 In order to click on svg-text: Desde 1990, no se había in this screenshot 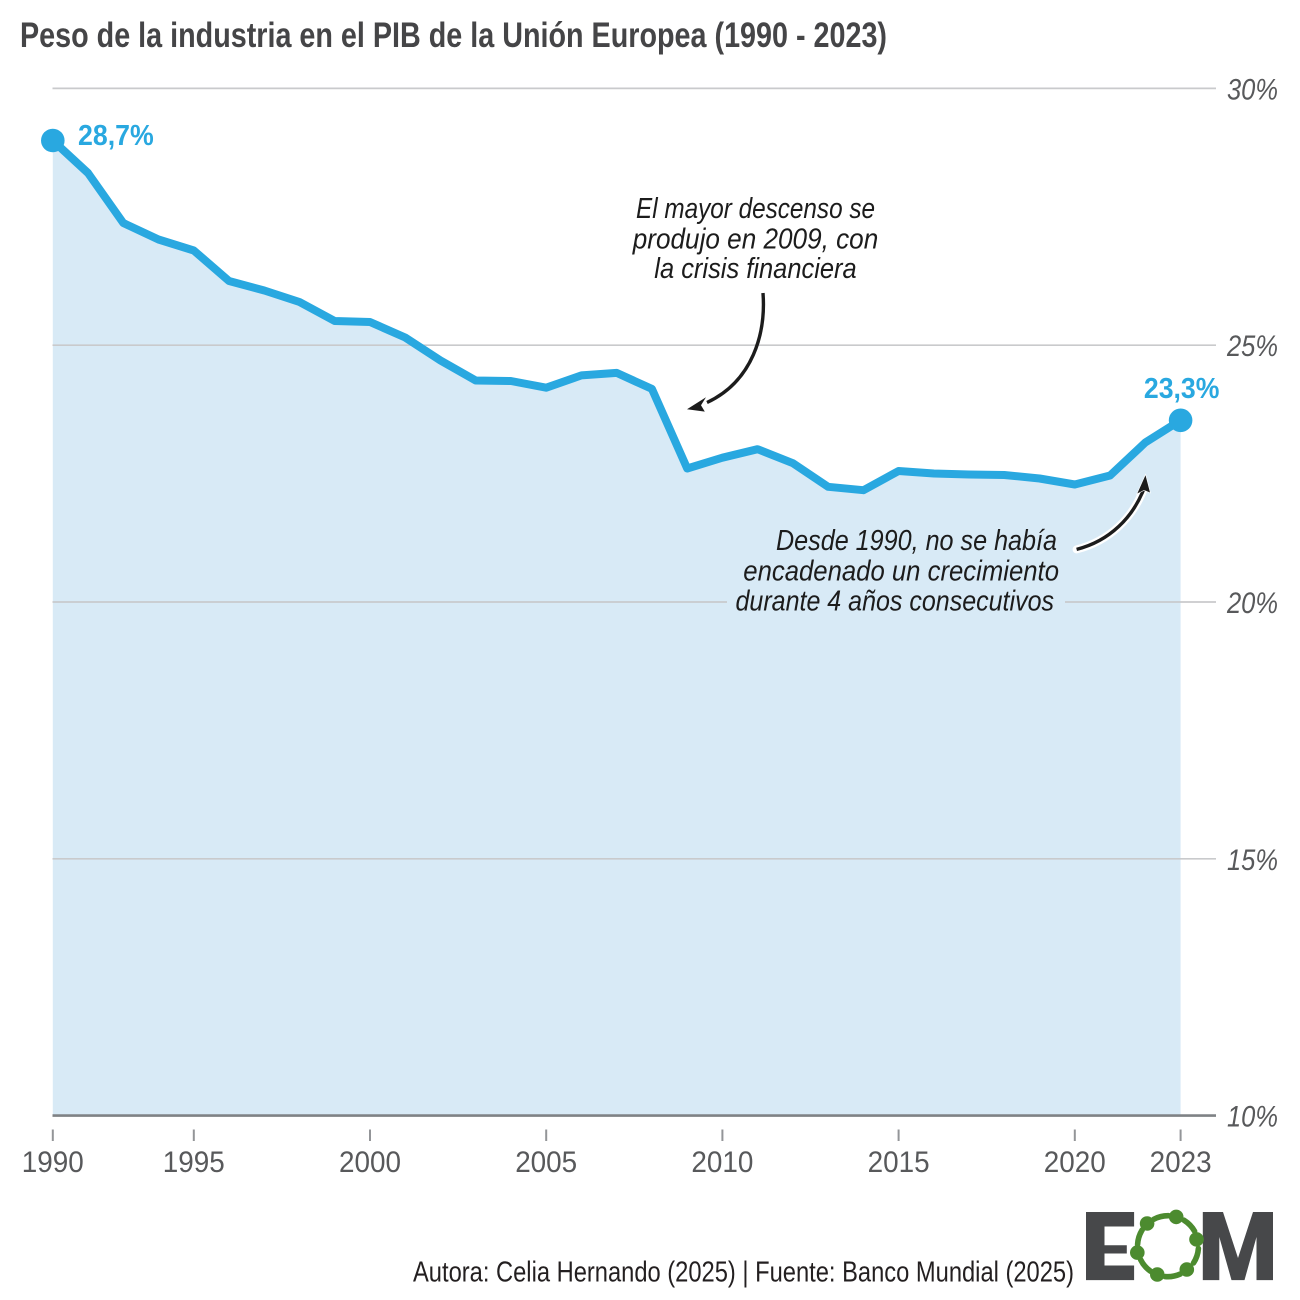, I will do `click(916, 541)`.